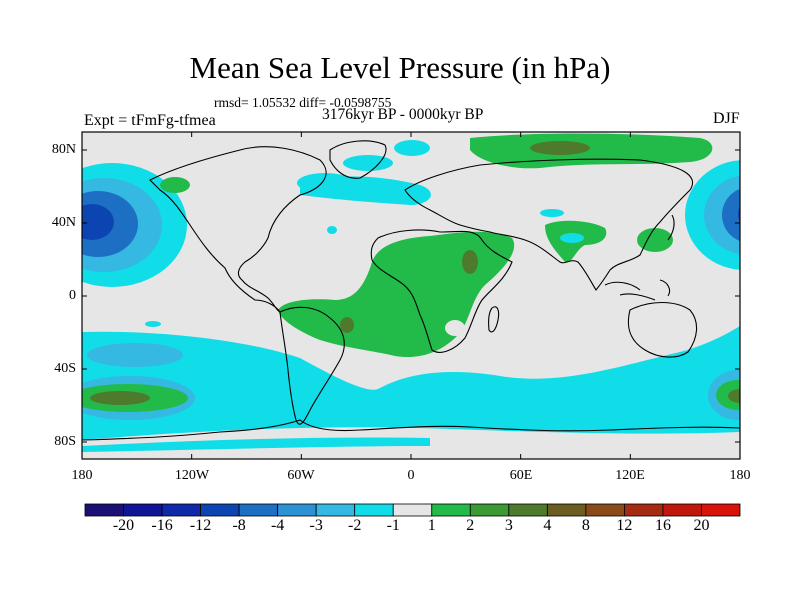 The width and height of the screenshot is (800, 600). I want to click on lat-tick-label: 0, so click(72, 295).